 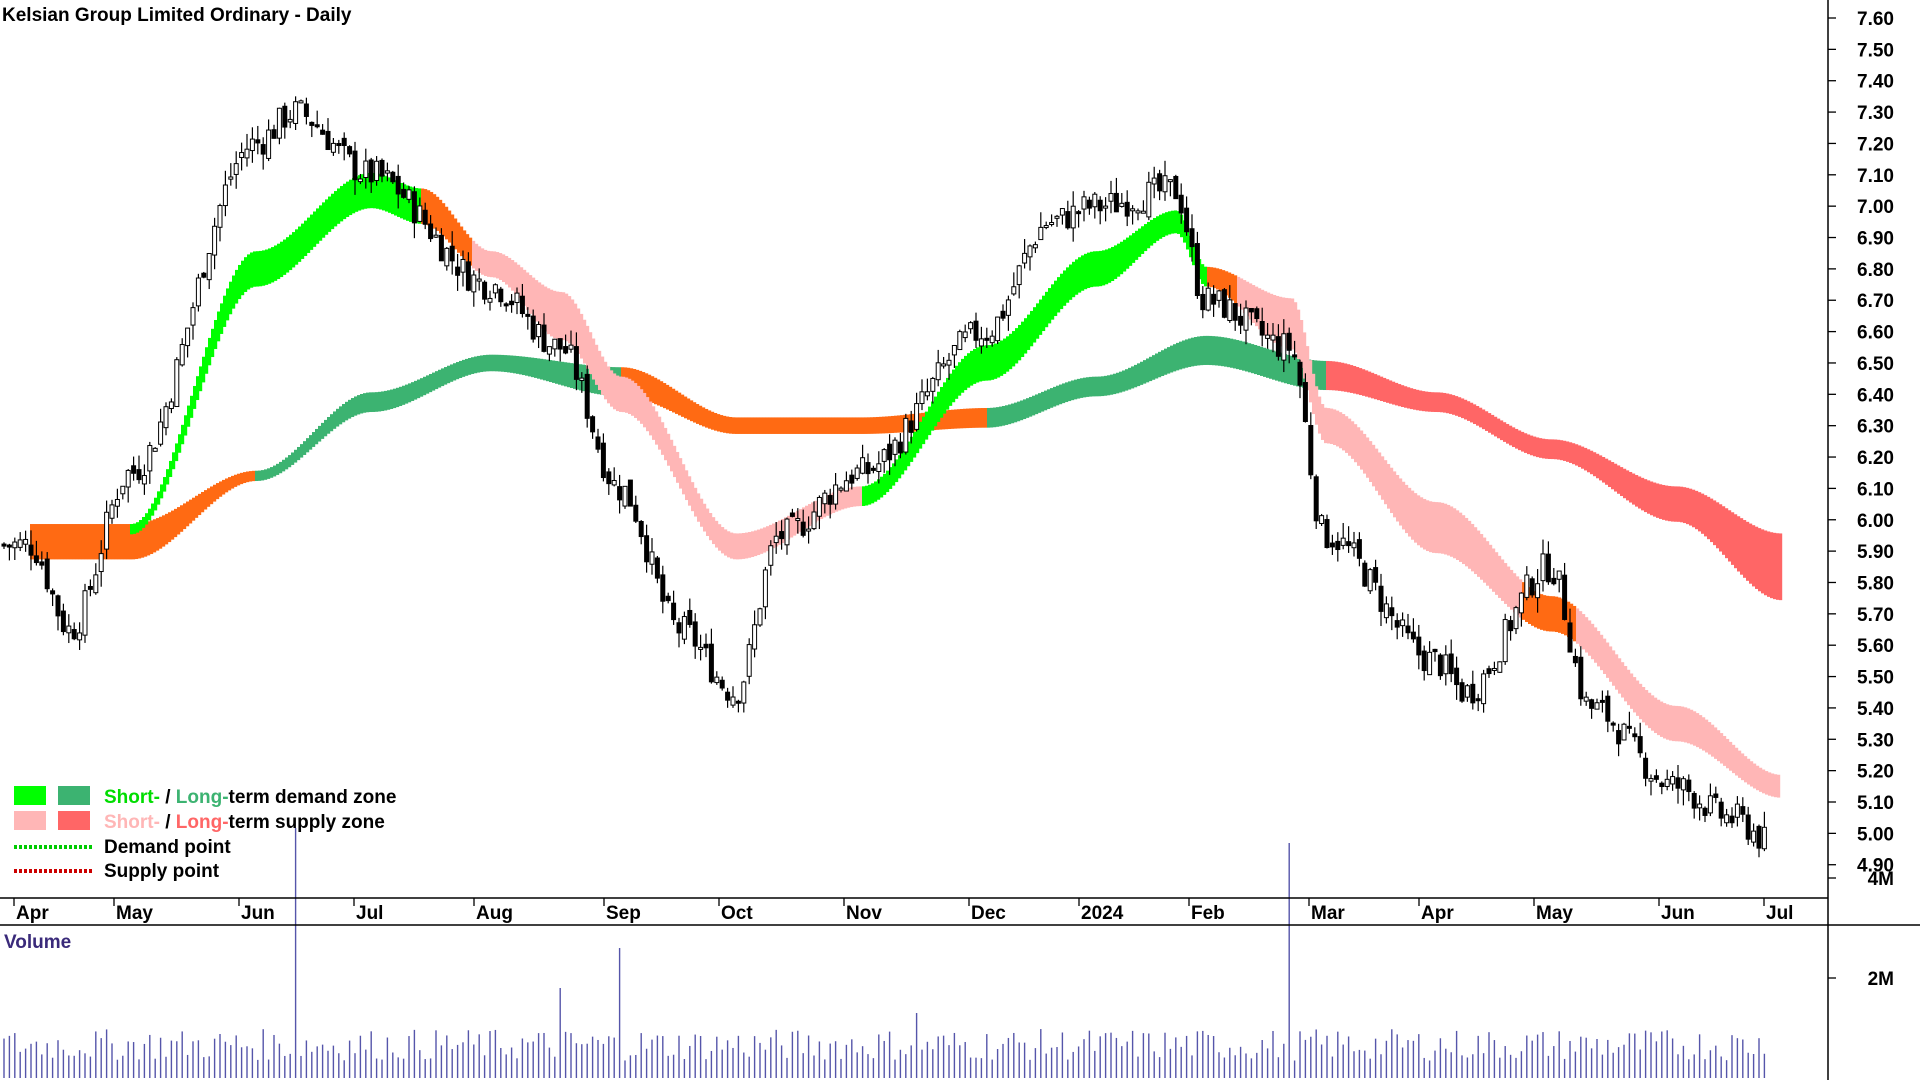 I want to click on x-tick-label: Aug, so click(x=494, y=913).